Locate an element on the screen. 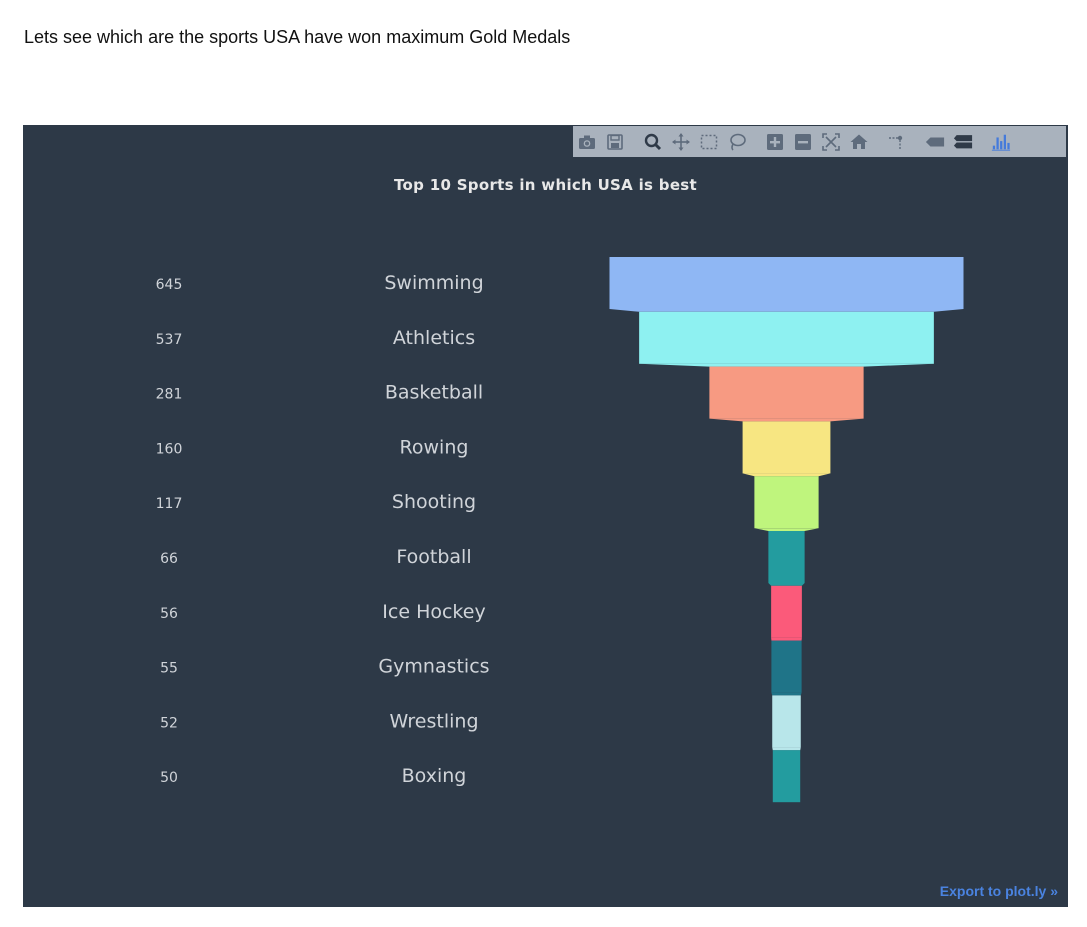 This screenshot has width=1087, height=927. category-label: Basketball is located at coordinates (434, 393).